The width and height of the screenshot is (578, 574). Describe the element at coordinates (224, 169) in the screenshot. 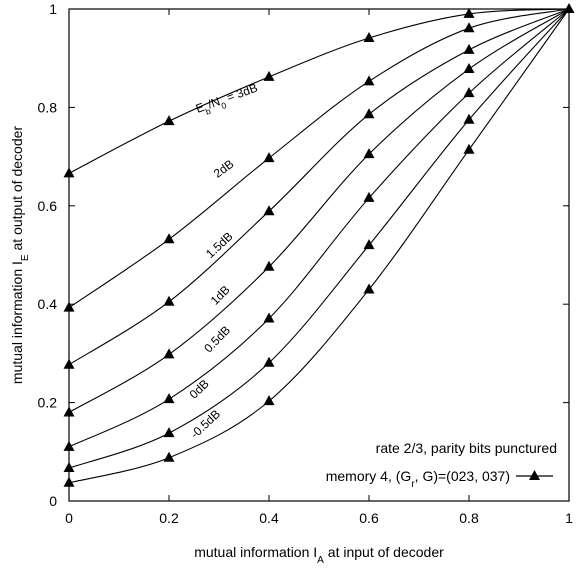

I see `series-label: 2dB` at that location.